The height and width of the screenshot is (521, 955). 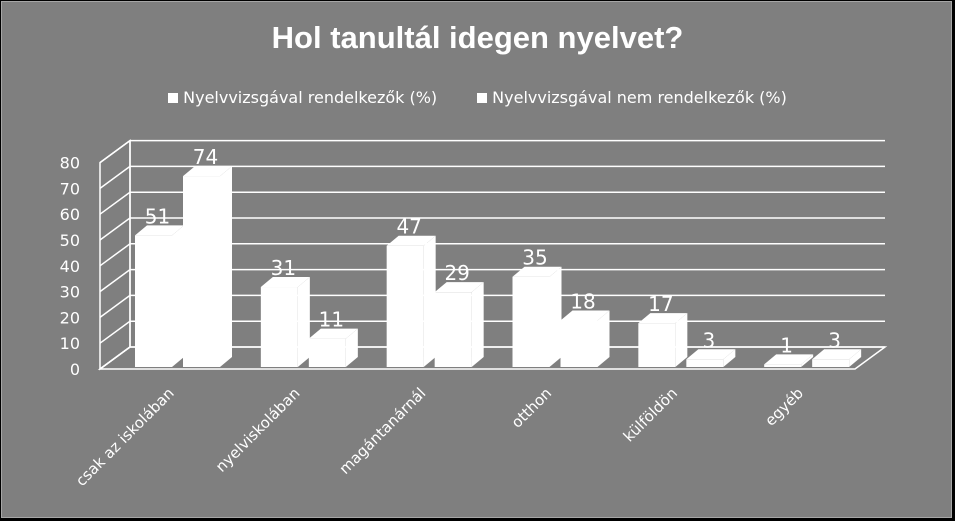 I want to click on data-label: 31, so click(x=283, y=268).